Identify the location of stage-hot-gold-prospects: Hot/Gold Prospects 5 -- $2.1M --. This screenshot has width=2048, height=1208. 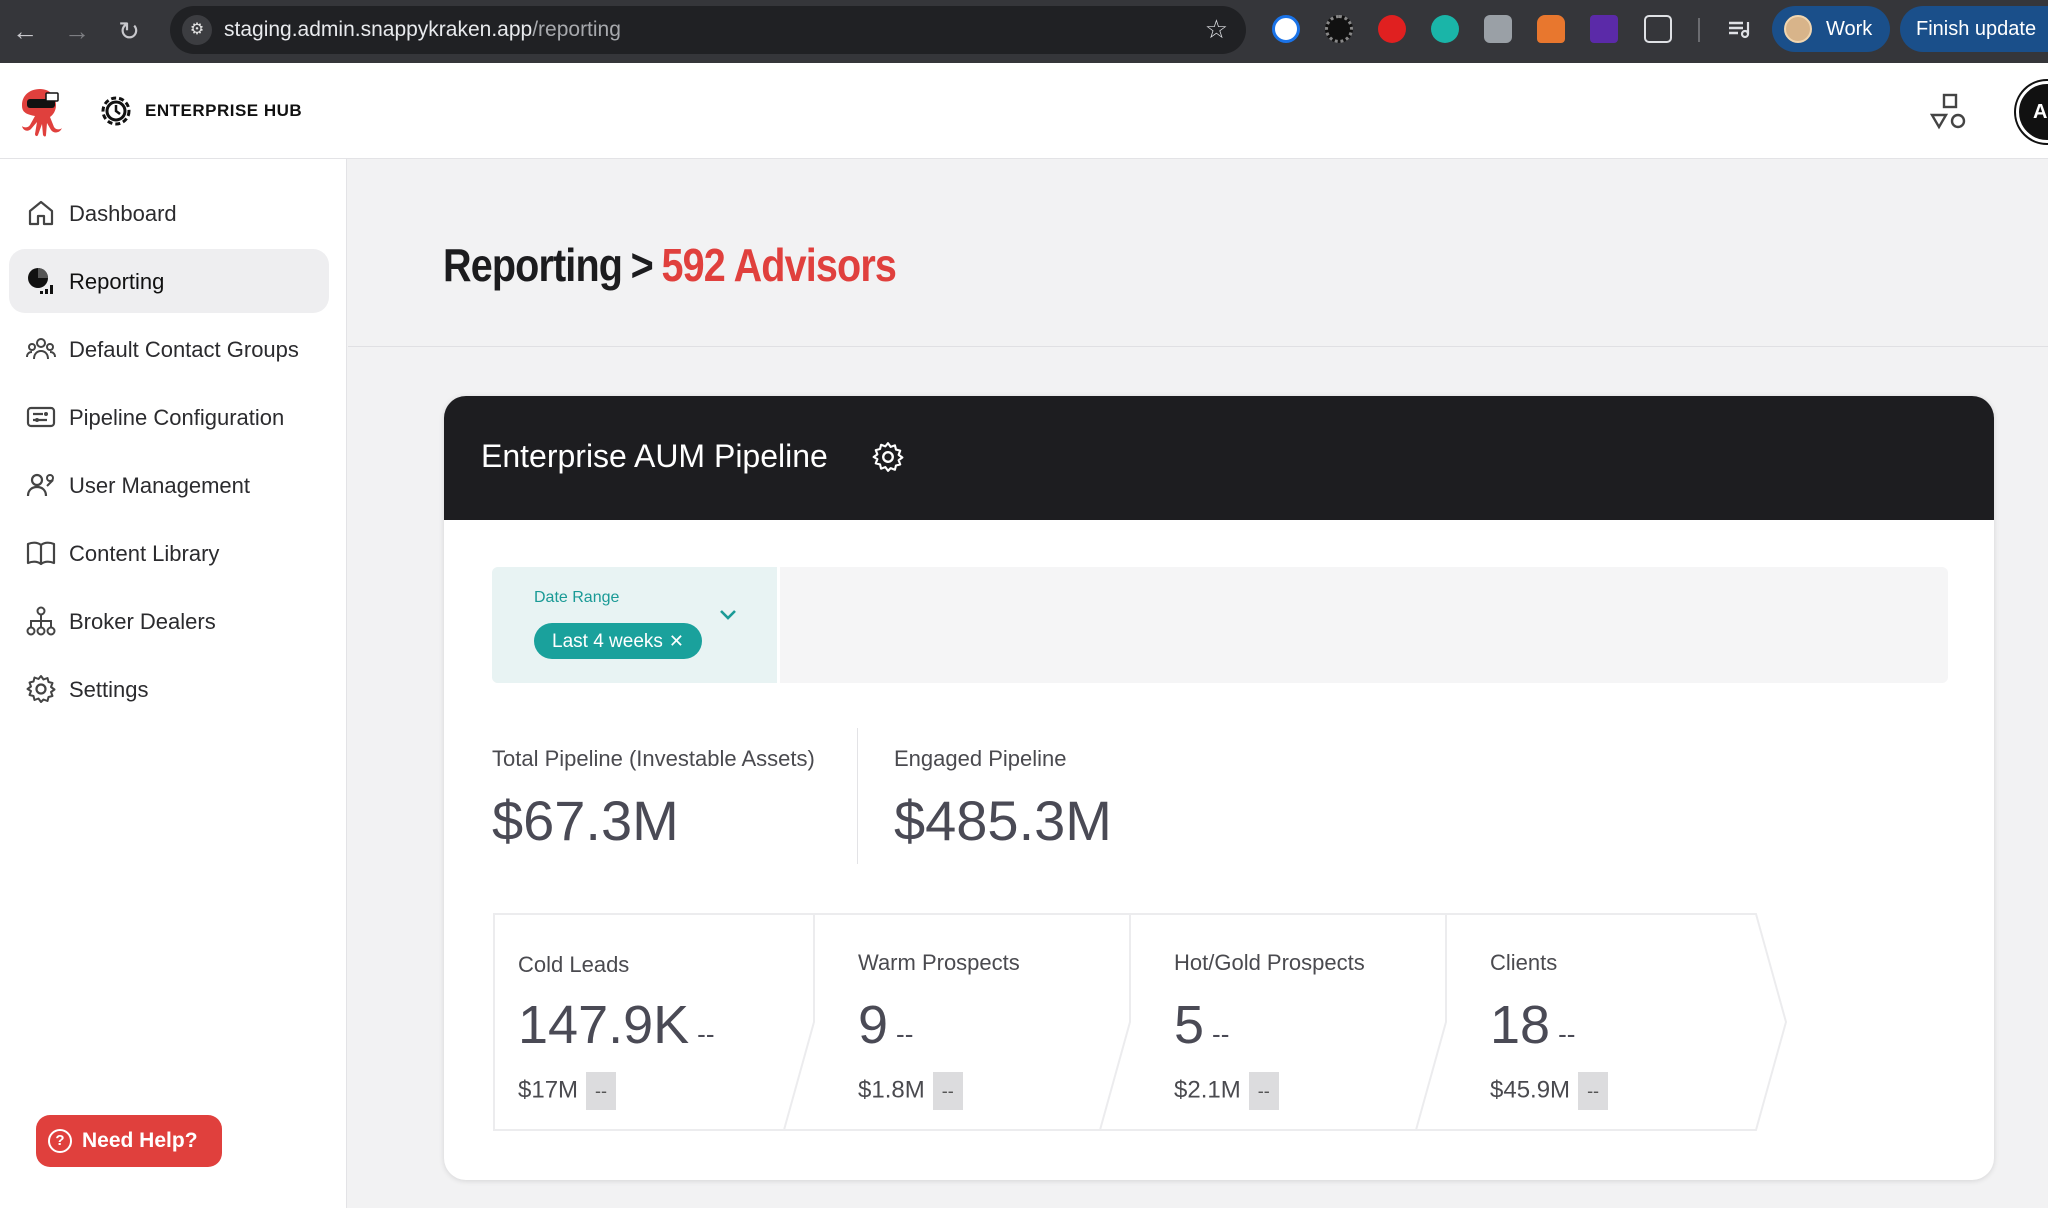
(1288, 1022).